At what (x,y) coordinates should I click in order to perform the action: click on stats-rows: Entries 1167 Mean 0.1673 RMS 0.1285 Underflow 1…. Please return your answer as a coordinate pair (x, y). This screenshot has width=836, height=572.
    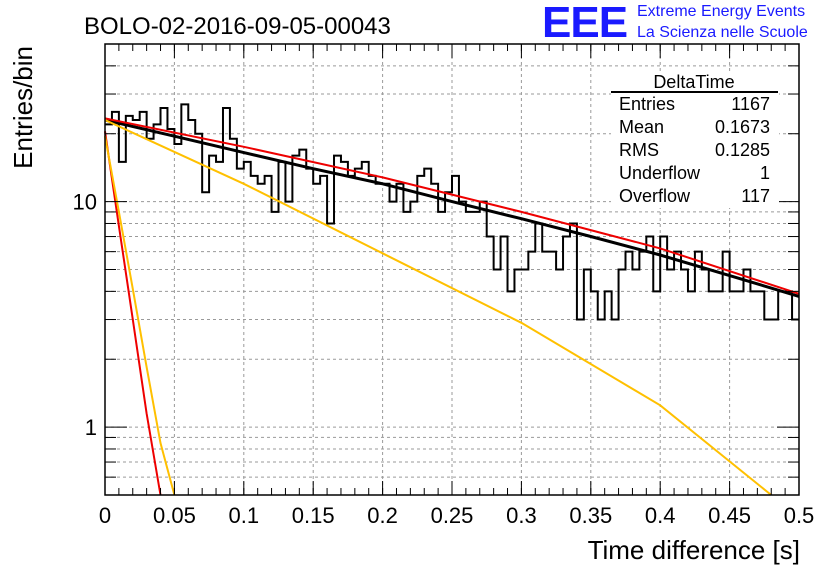
    Looking at the image, I should click on (694, 150).